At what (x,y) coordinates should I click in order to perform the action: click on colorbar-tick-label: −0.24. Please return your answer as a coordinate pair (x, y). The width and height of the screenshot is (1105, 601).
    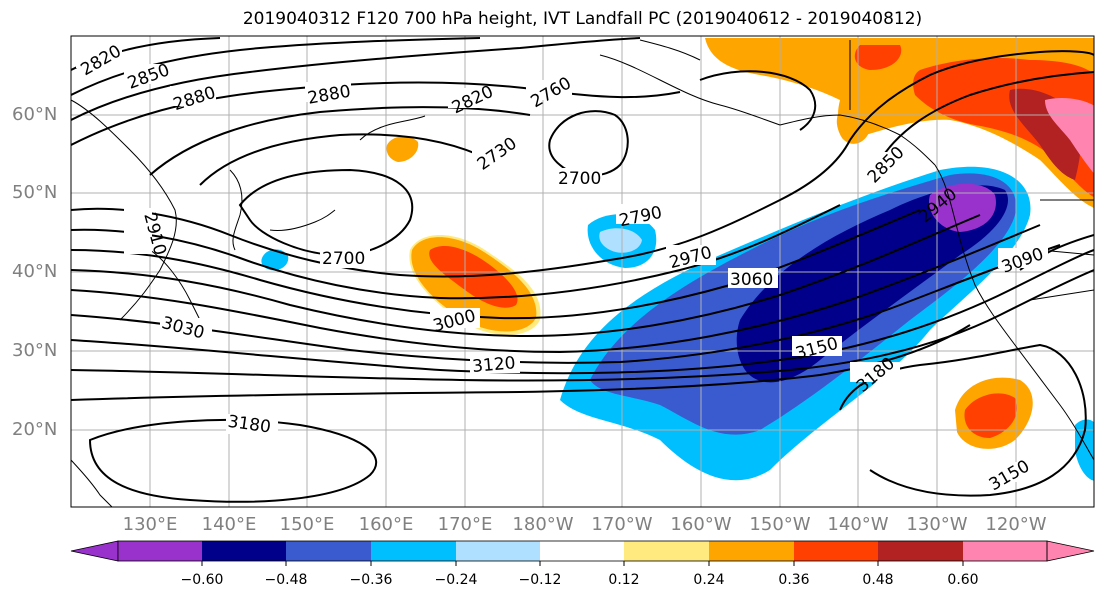
    Looking at the image, I should click on (456, 580).